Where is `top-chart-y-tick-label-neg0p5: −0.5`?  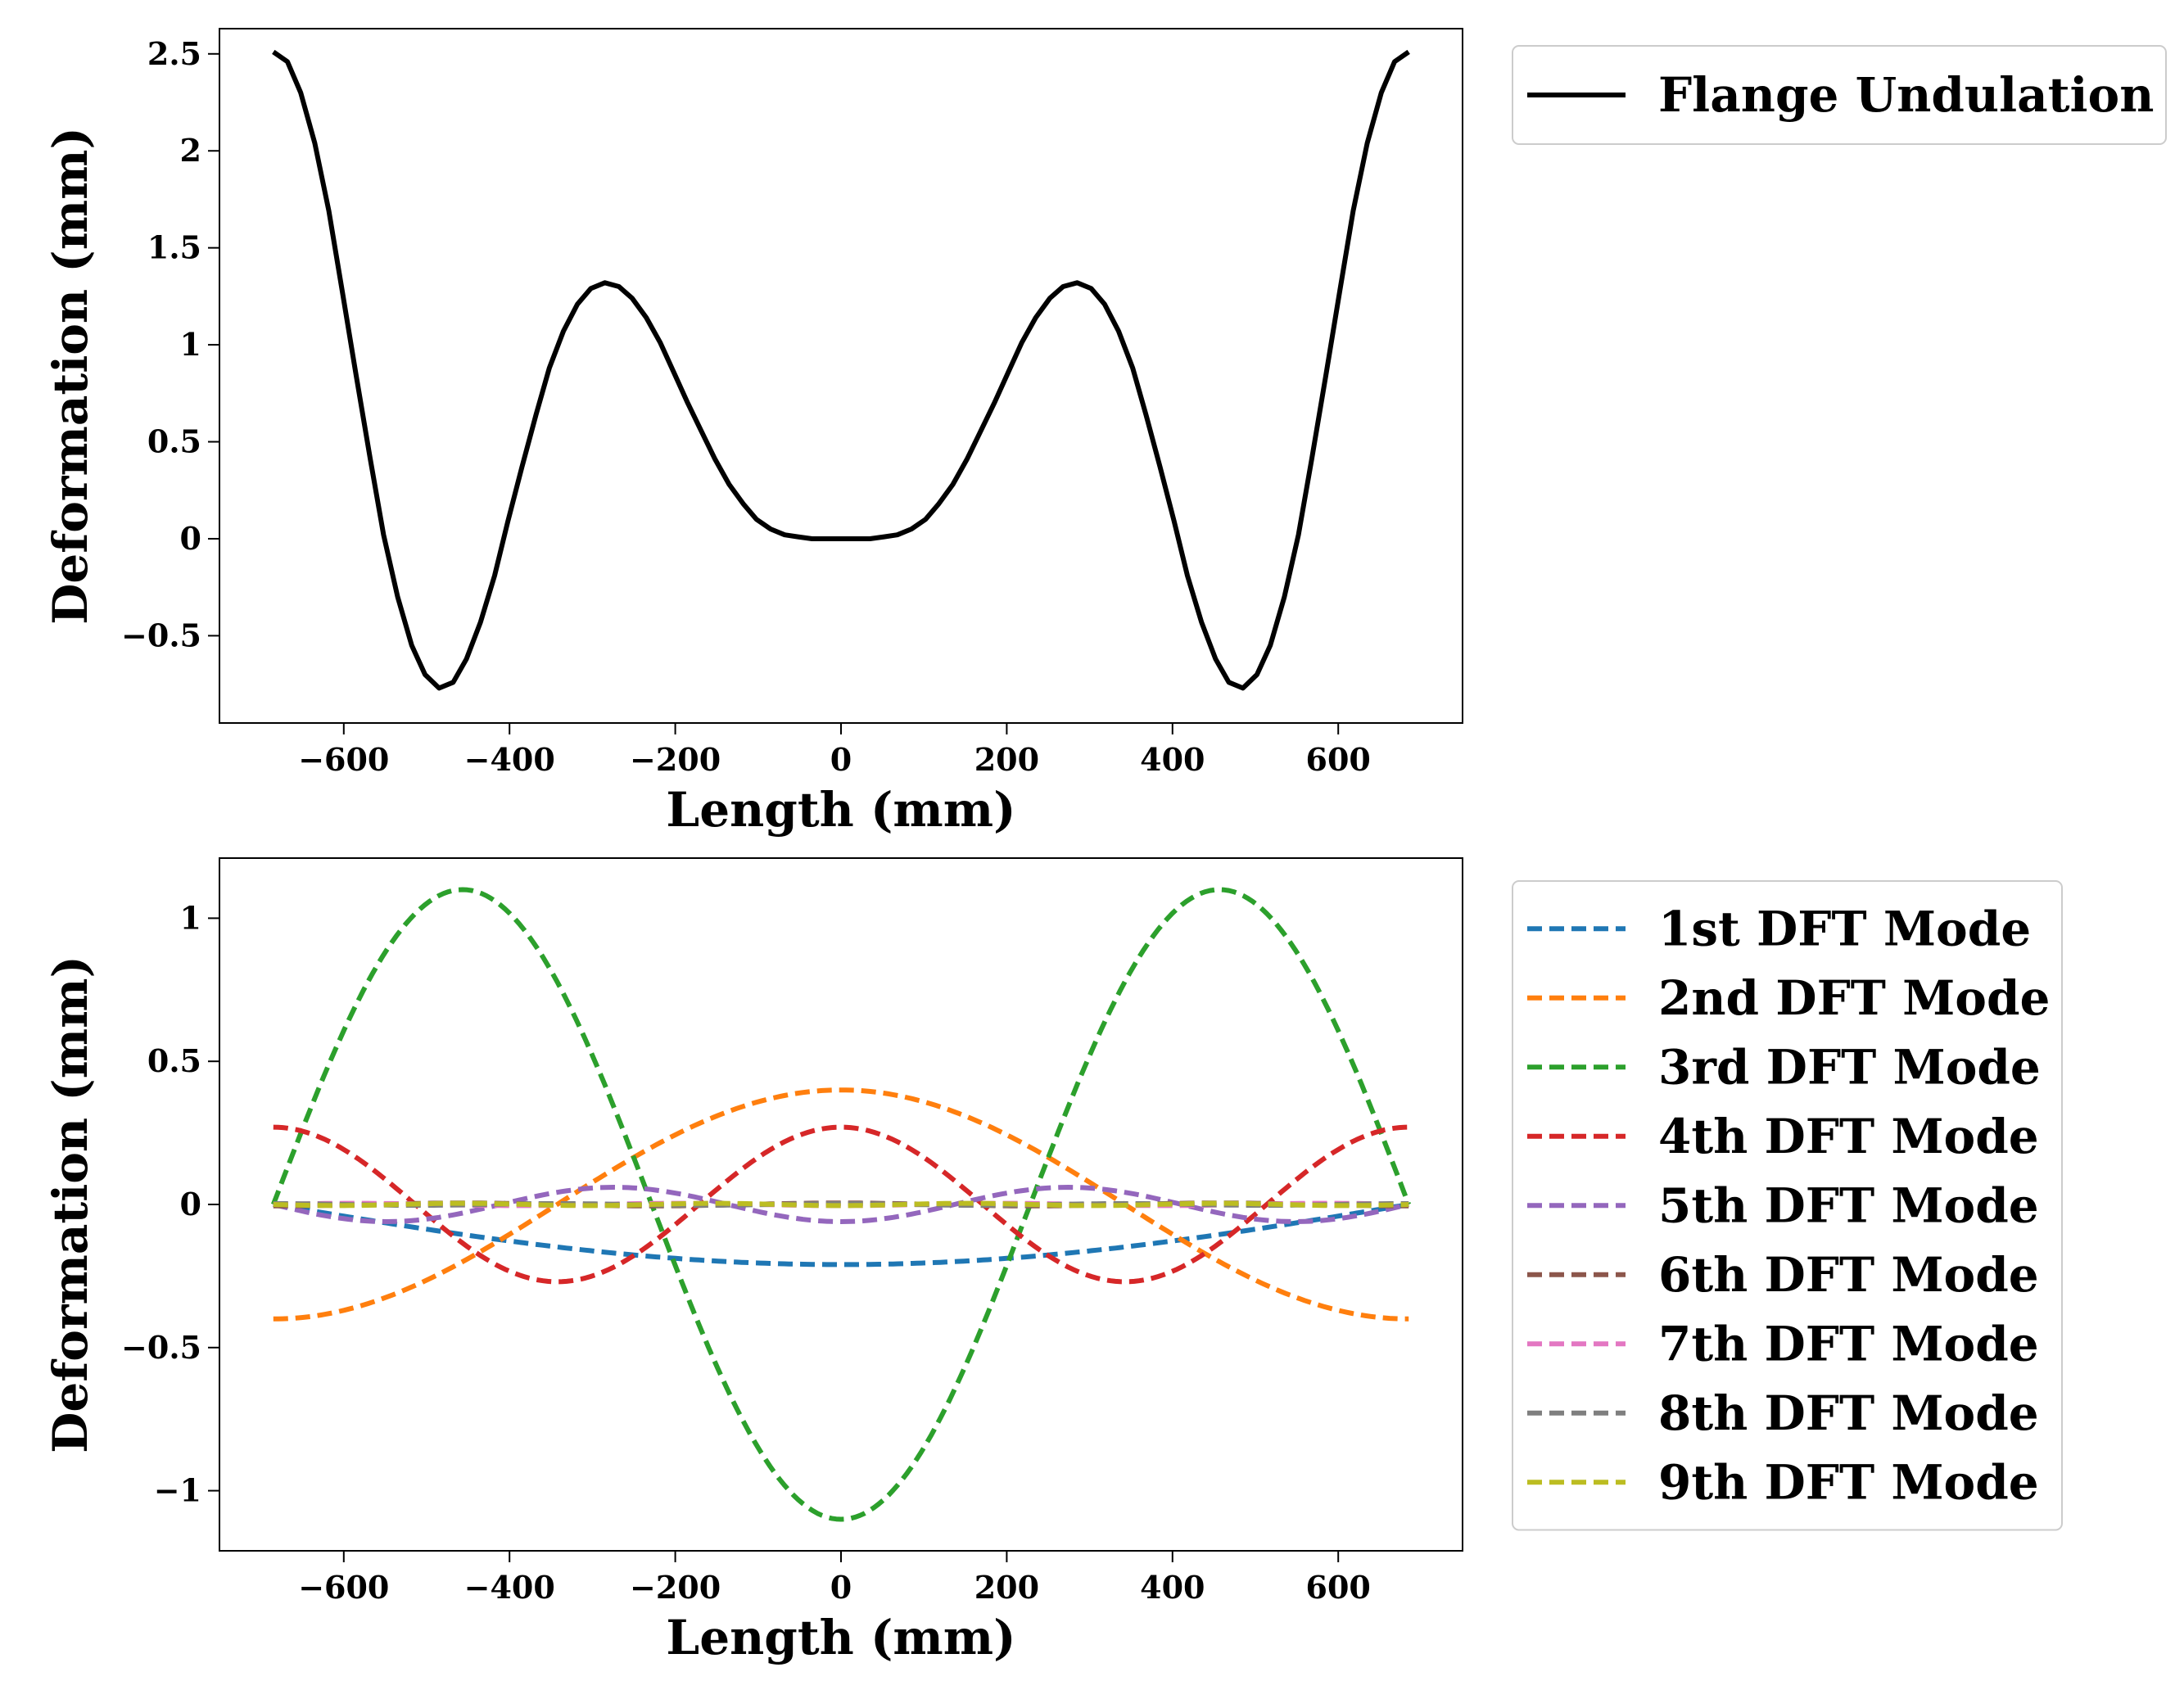
top-chart-y-tick-label-neg0p5: −0.5 is located at coordinates (161, 635).